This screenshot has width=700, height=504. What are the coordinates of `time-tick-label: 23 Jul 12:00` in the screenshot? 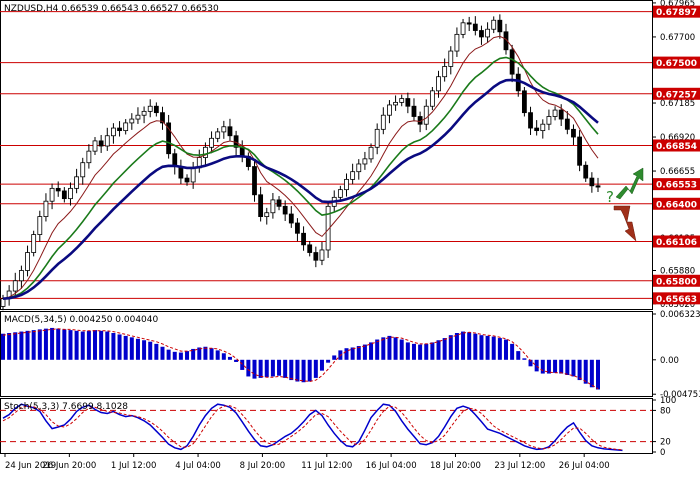 It's located at (519, 466).